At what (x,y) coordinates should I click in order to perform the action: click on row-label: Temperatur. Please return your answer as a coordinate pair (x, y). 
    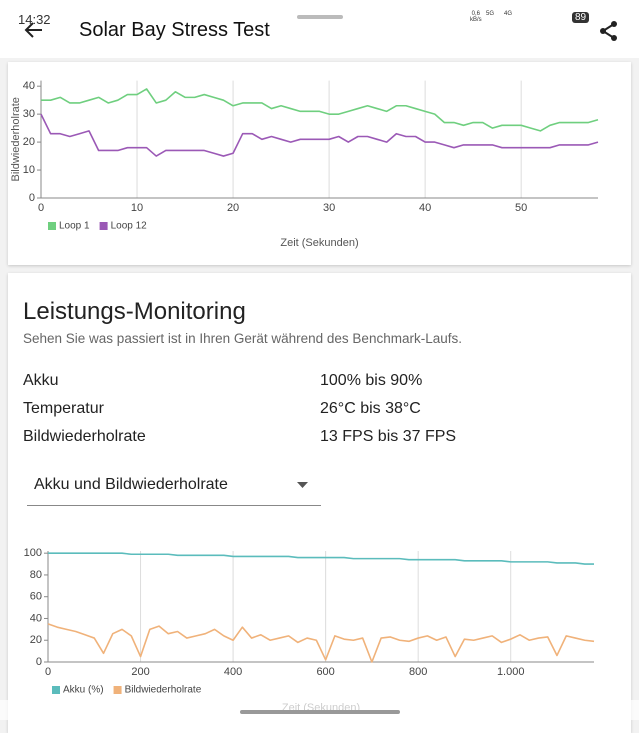
    Looking at the image, I should click on (63, 408).